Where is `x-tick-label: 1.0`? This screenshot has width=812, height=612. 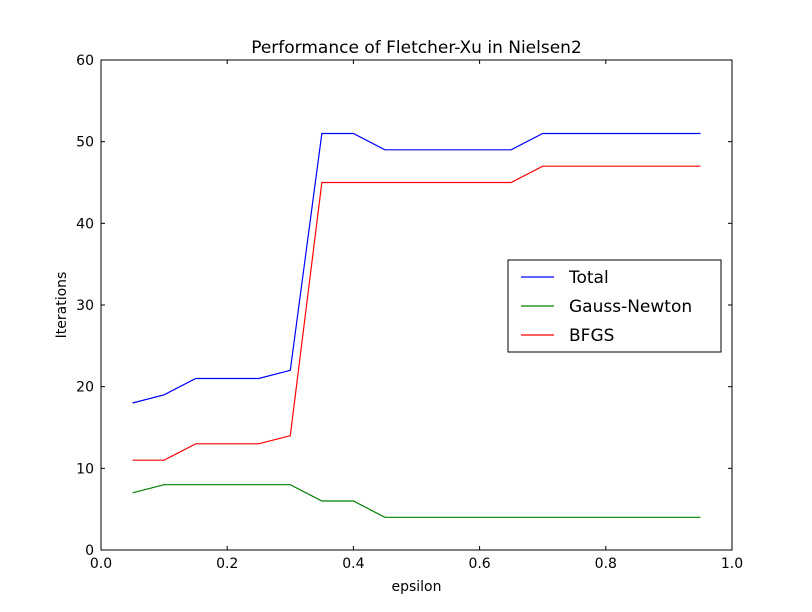 x-tick-label: 1.0 is located at coordinates (732, 564).